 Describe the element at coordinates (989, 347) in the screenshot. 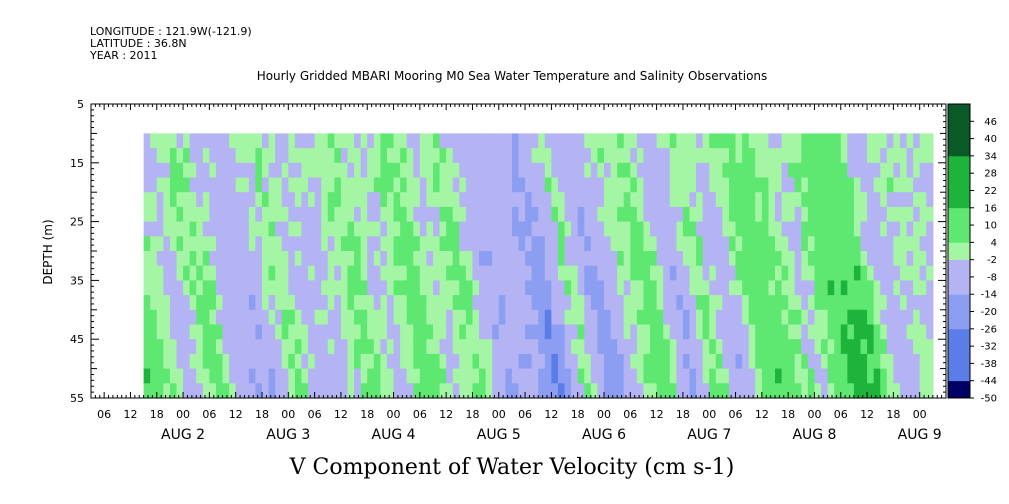

I see `colorbar-label: -32` at that location.